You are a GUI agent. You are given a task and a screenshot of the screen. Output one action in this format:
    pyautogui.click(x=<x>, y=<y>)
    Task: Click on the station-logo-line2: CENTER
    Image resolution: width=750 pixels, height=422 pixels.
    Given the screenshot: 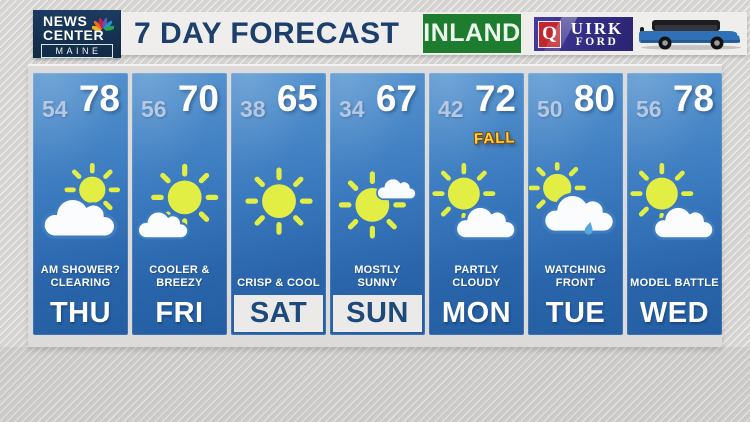 What is the action you would take?
    pyautogui.click(x=74, y=34)
    